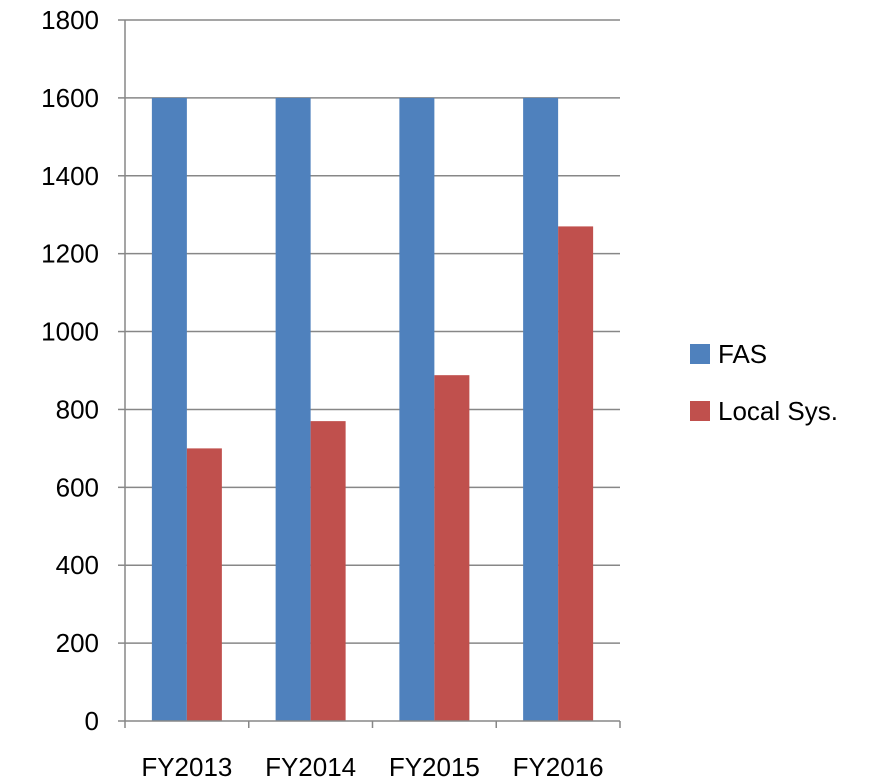 The image size is (878, 784). I want to click on y-tick-label: 1400, so click(70, 176).